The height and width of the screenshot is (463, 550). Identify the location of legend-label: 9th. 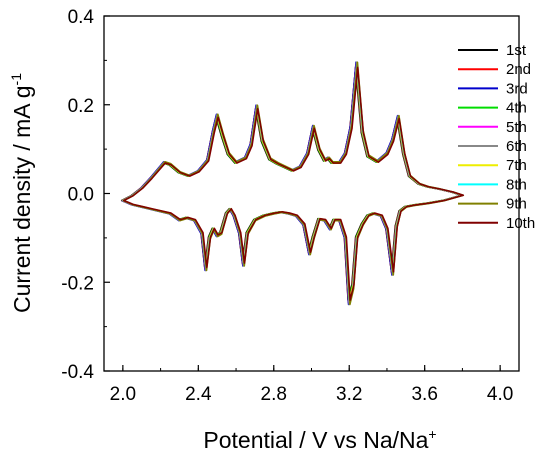
(516, 204).